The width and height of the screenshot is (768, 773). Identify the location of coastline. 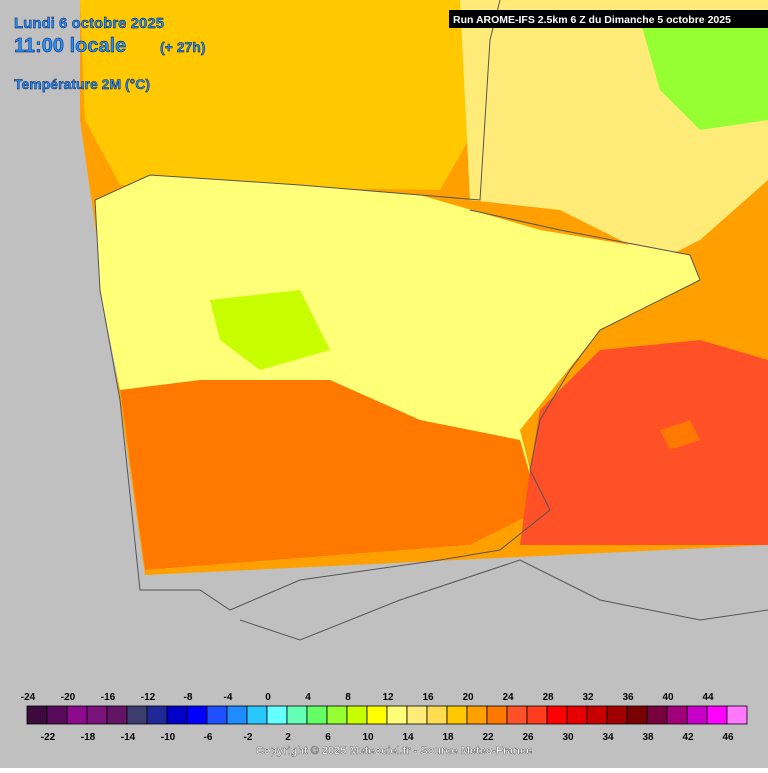
(297, 100).